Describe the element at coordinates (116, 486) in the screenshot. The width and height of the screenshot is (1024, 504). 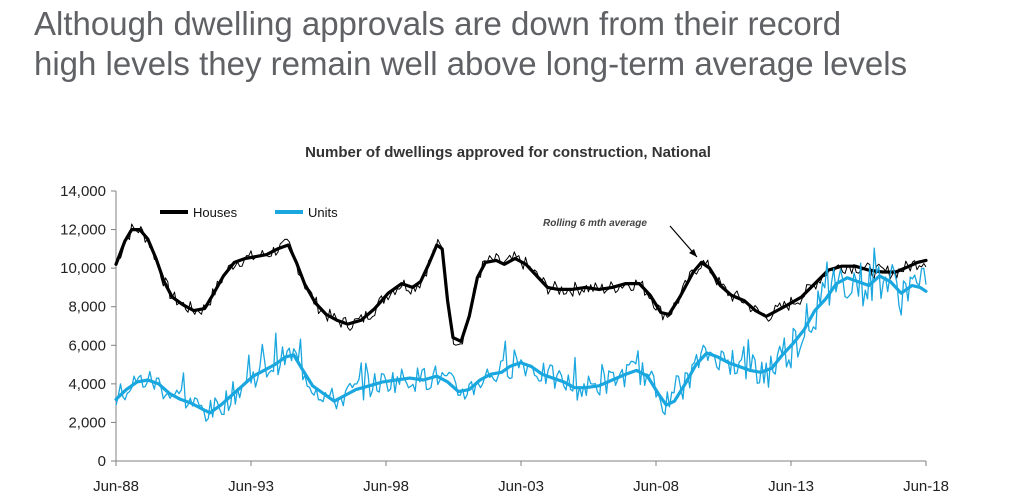
I see `x-tick-label: Jun-88` at that location.